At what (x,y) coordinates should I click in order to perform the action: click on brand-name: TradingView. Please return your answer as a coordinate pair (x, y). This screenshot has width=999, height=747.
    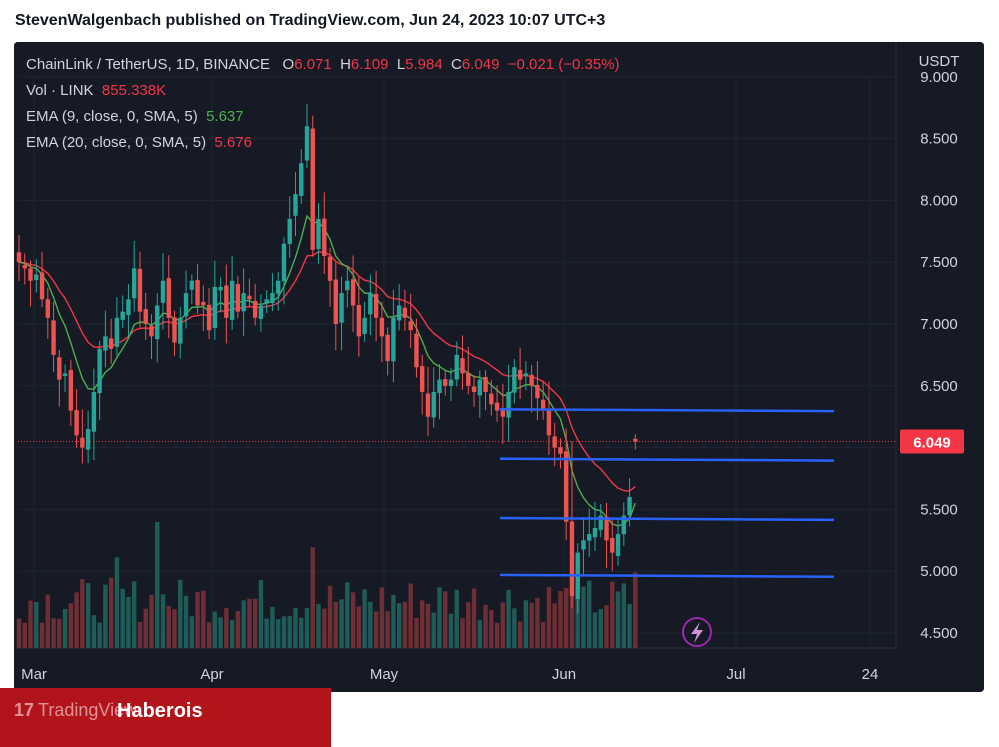
    Looking at the image, I should click on (88, 710).